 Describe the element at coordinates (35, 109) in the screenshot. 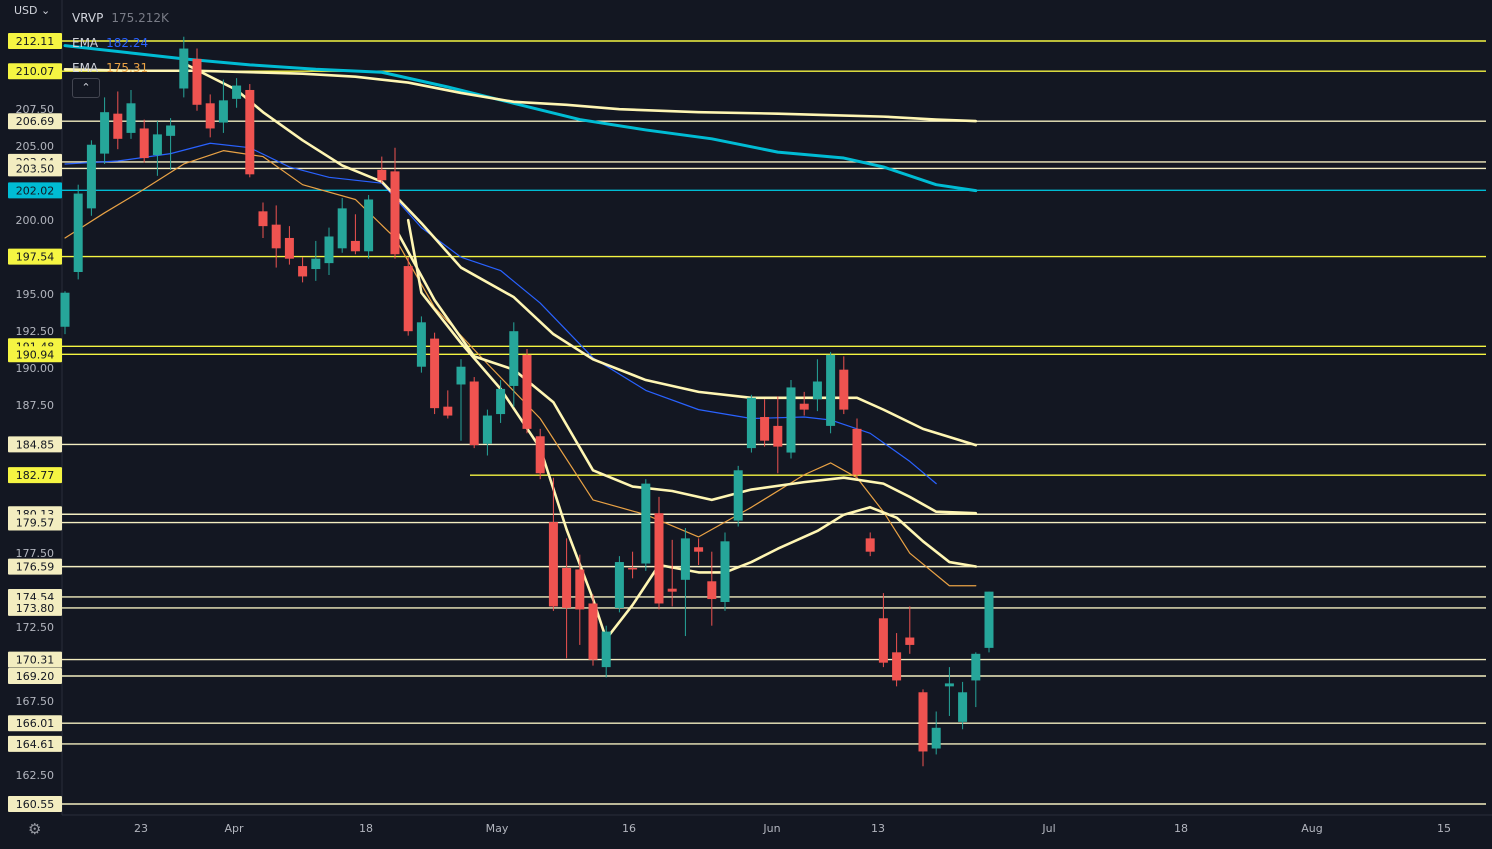

I see `y-axis-tick: 207.50` at that location.